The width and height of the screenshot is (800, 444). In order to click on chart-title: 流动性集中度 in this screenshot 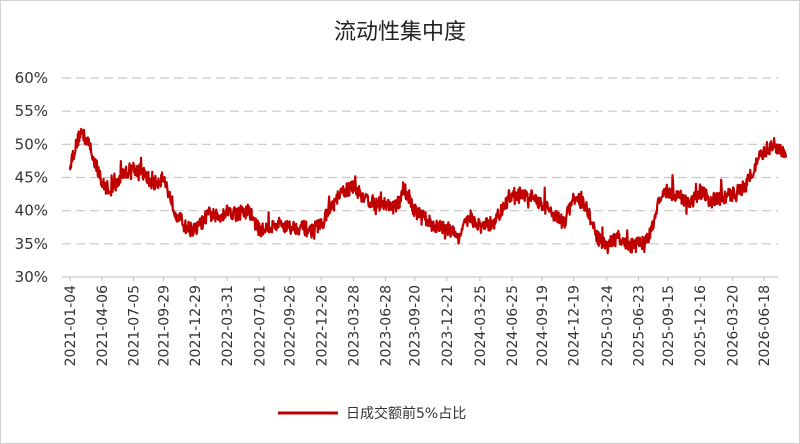, I will do `click(399, 32)`.